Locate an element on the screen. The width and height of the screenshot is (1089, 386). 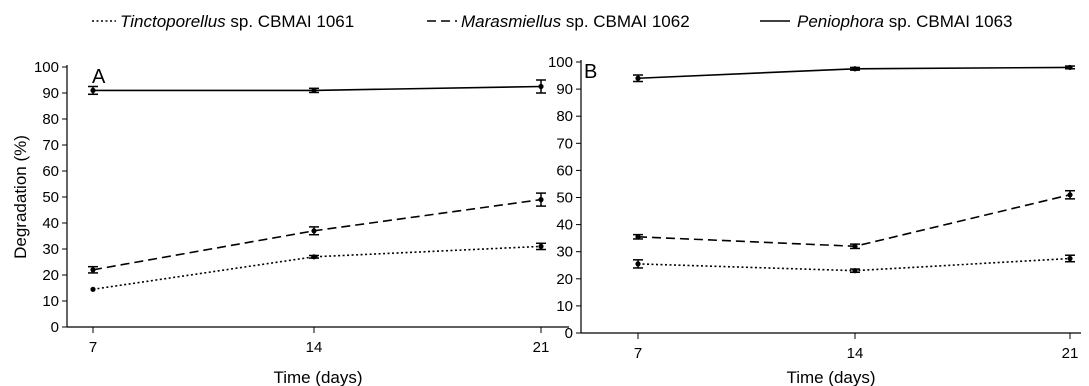
panel-label: A is located at coordinates (99, 77).